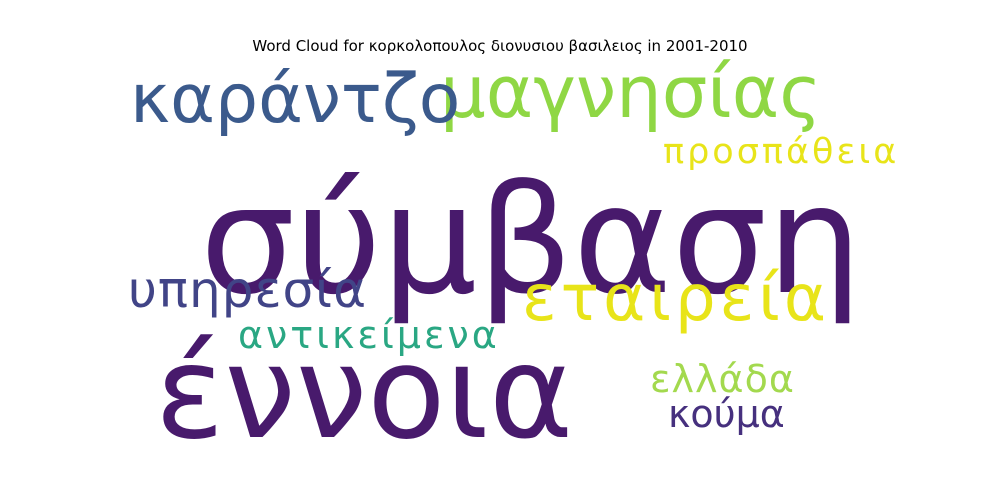  What do you see at coordinates (369, 335) in the screenshot?
I see `word-7: αντικείμενα` at bounding box center [369, 335].